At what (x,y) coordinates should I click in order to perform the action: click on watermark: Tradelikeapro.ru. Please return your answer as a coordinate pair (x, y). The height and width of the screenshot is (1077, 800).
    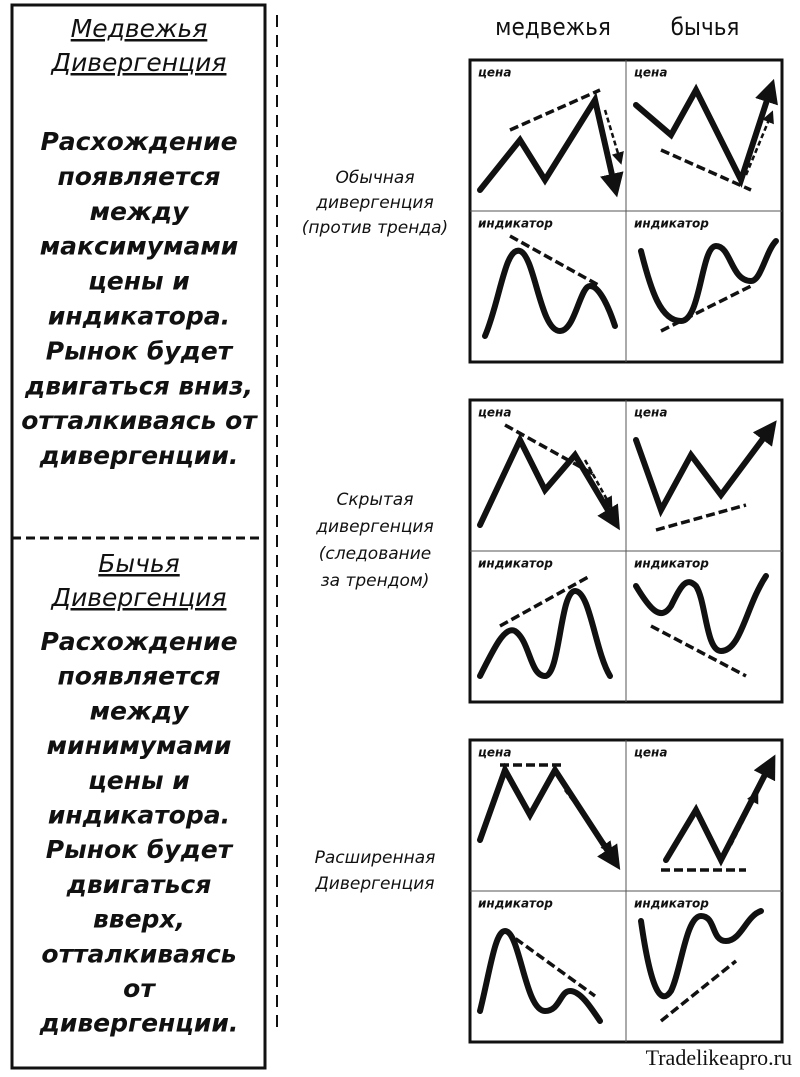
    Looking at the image, I should click on (719, 1057).